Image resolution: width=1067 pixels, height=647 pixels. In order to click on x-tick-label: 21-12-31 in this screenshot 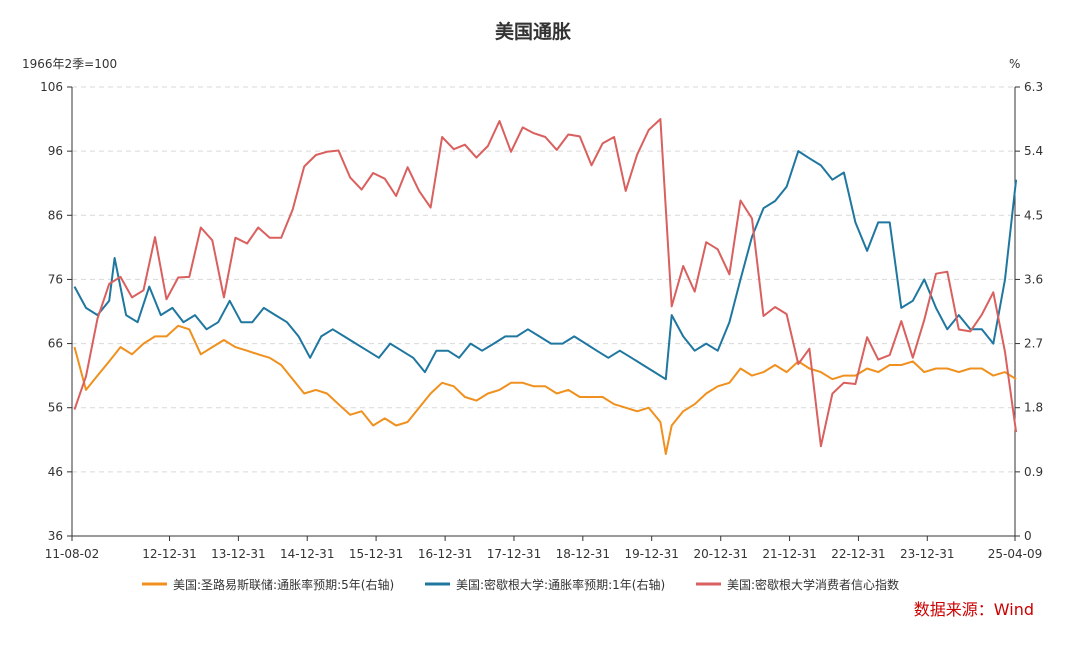, I will do `click(789, 554)`.